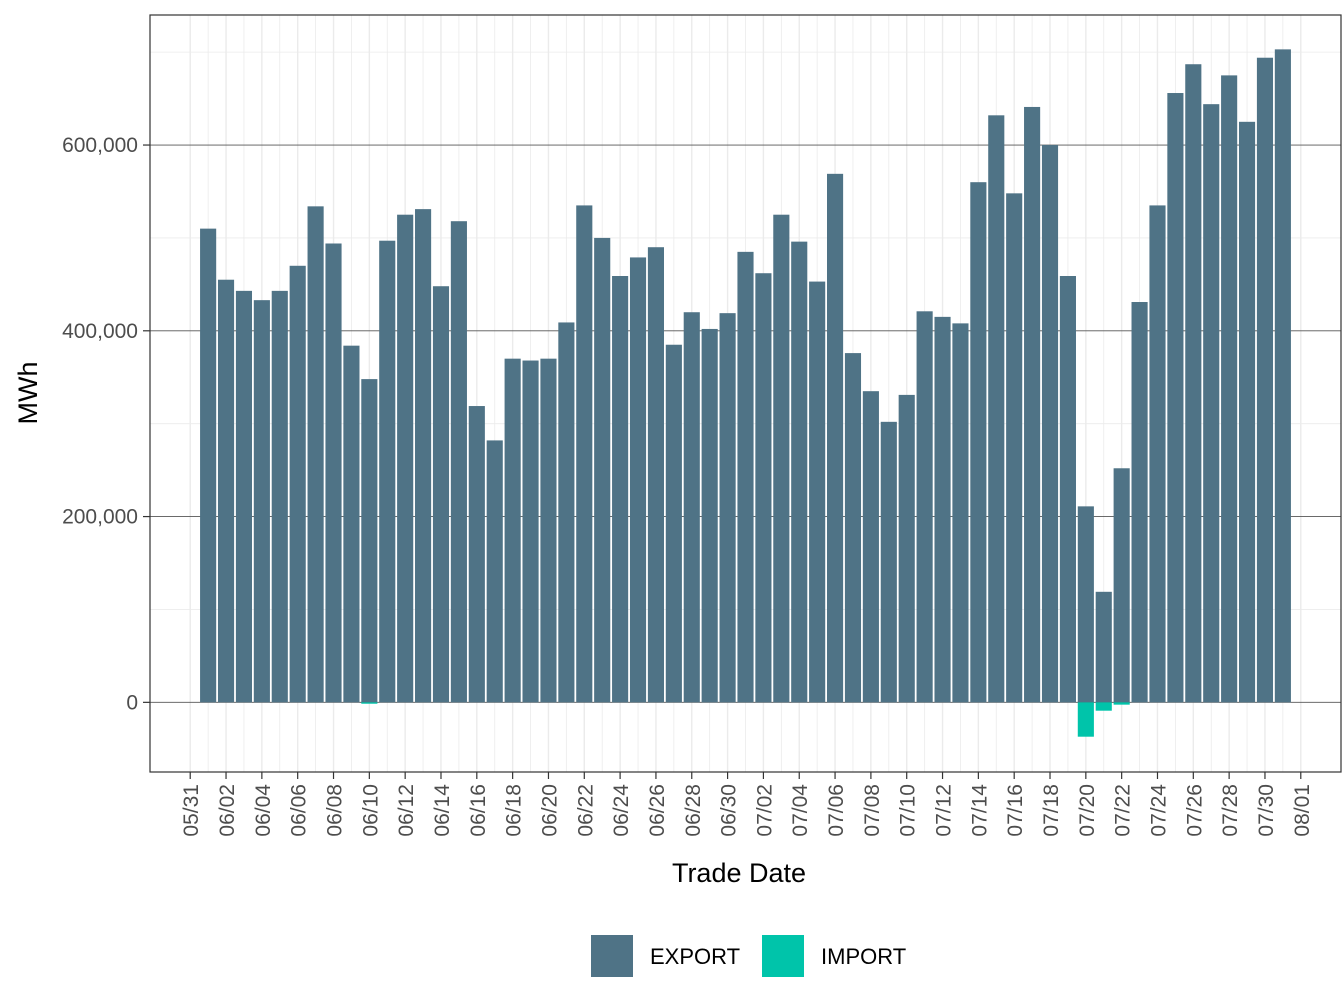 The width and height of the screenshot is (1344, 1008). I want to click on y-tick-label: 400,000, so click(100, 331).